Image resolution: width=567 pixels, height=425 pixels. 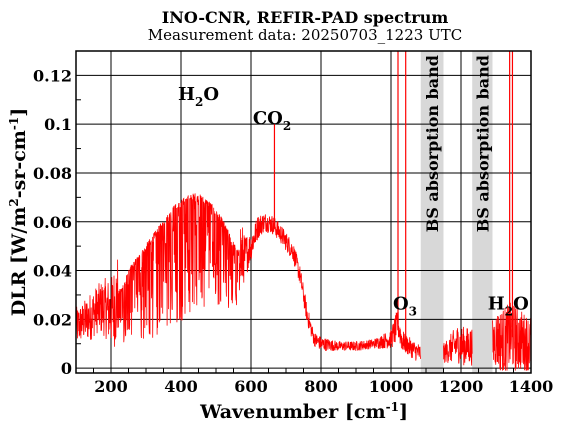 I want to click on y-axis-label-sup1: 2, so click(x=14, y=202).